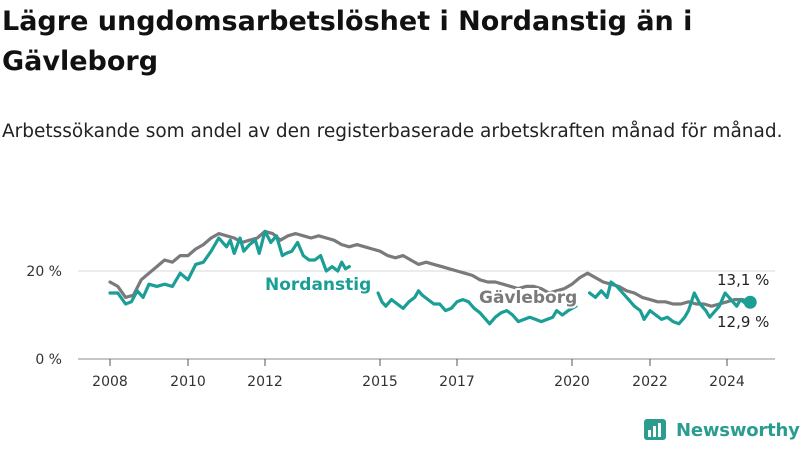  I want to click on series-label-nordanstig: Nordanstig, so click(318, 285).